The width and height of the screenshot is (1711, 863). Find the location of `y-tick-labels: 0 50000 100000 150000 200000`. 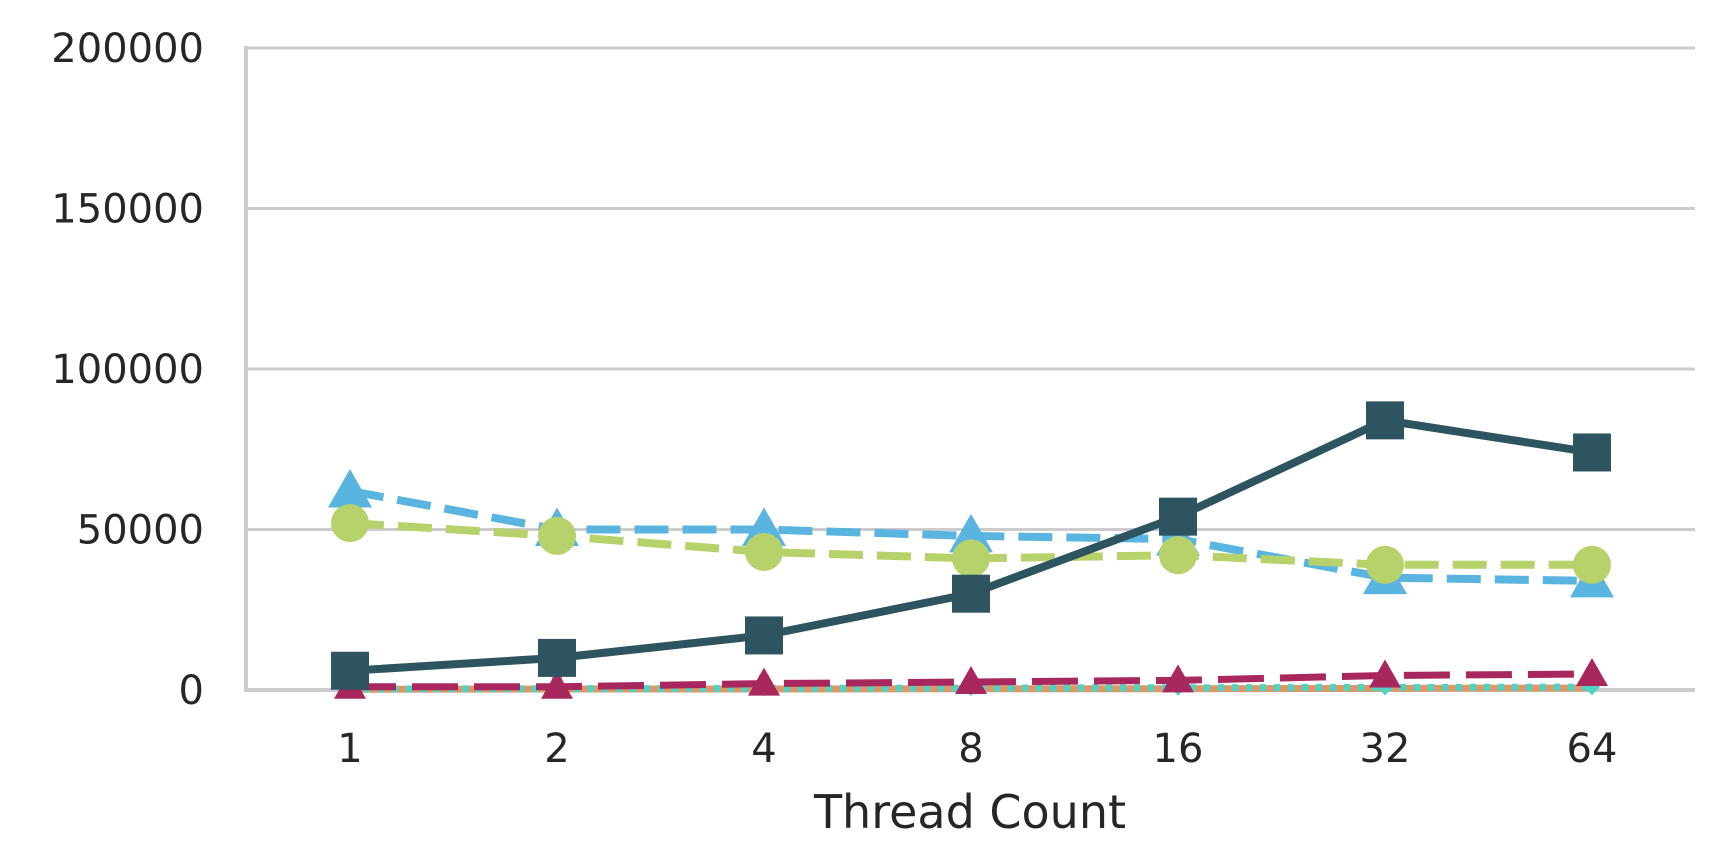

y-tick-labels: 0 50000 100000 150000 200000 is located at coordinates (127, 370).